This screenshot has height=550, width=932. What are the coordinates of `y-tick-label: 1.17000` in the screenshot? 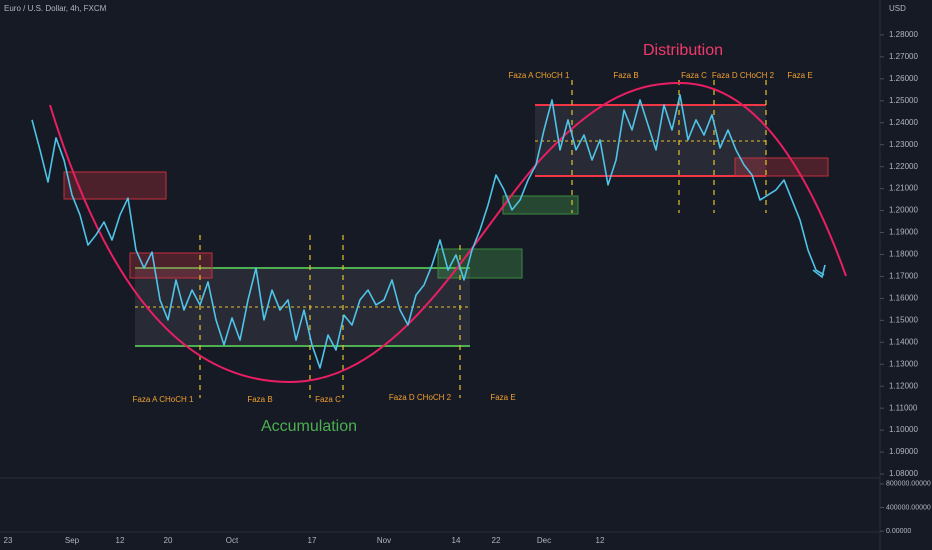 It's located at (903, 276).